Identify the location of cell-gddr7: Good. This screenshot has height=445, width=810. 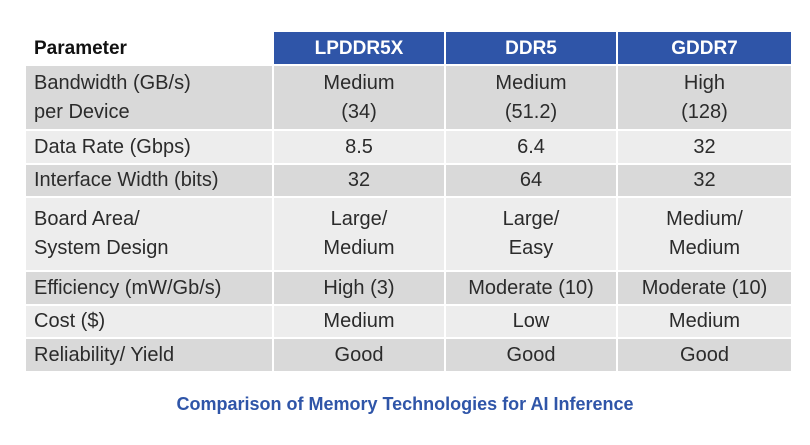
(704, 355).